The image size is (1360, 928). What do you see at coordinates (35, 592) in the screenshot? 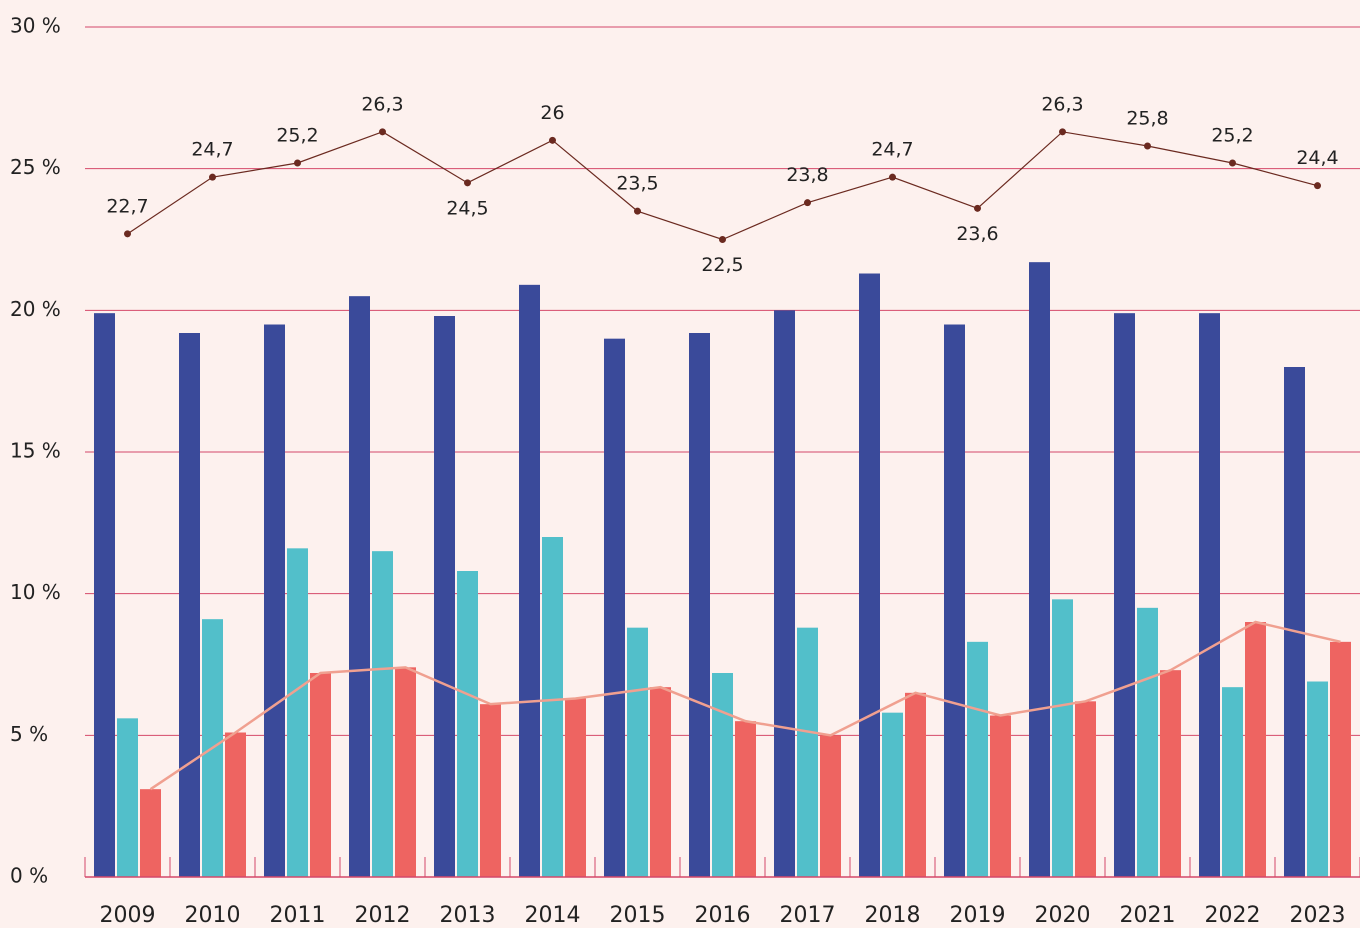
I see `y-tick-label: 10 %` at bounding box center [35, 592].